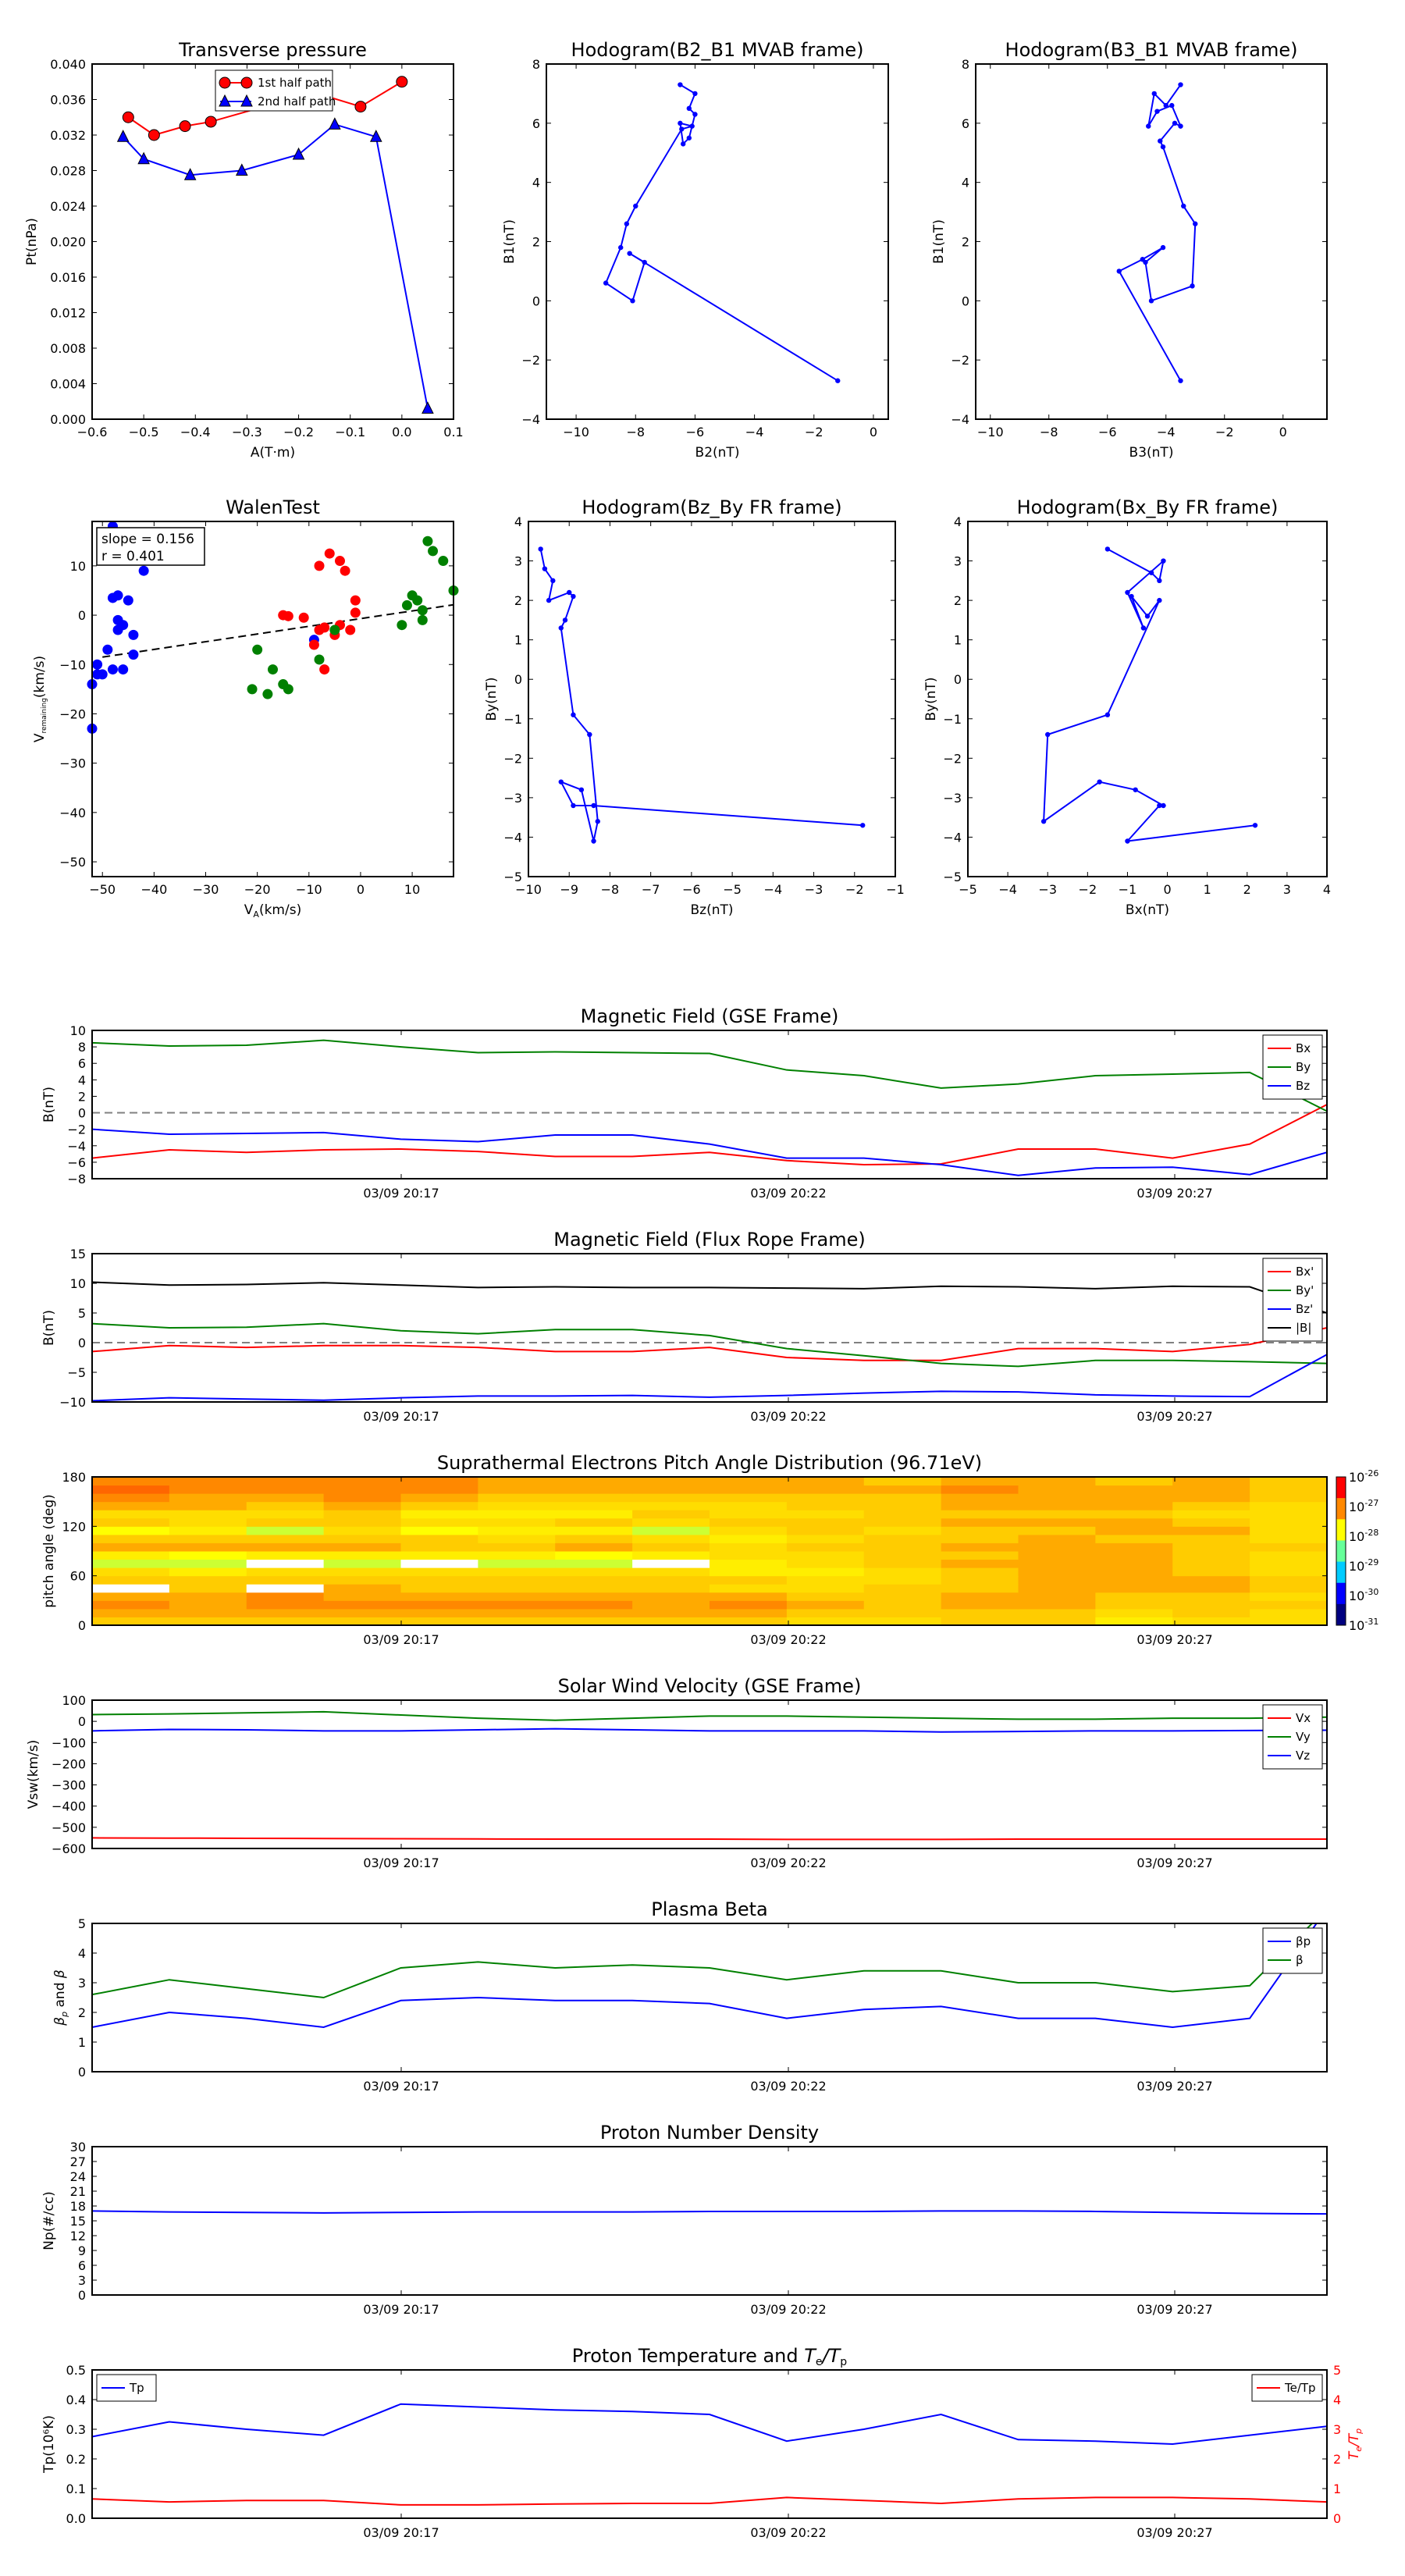  What do you see at coordinates (512, 798) in the screenshot?
I see `y-tick-label: −3` at bounding box center [512, 798].